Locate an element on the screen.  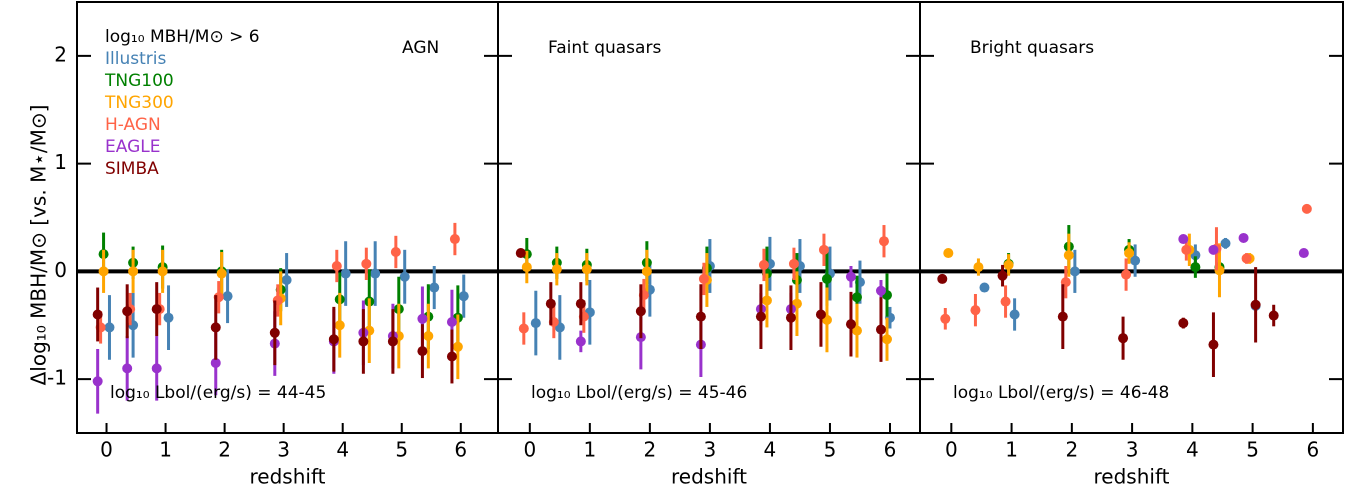
panel-title: Bright quasars is located at coordinates (1032, 48).